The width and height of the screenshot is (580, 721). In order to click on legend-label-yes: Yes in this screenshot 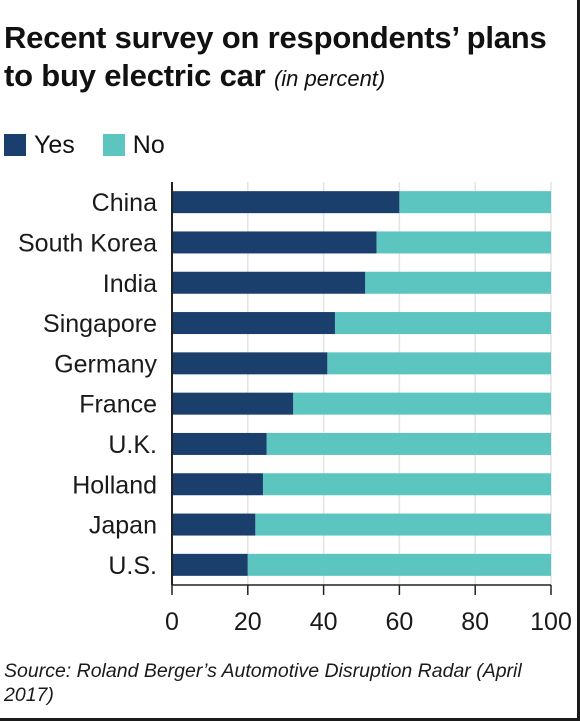, I will do `click(54, 144)`.